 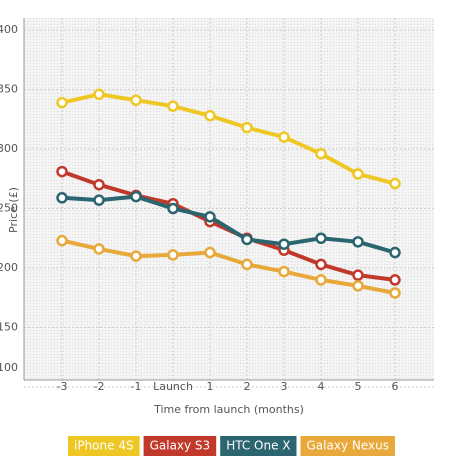 What do you see at coordinates (284, 386) in the screenshot?
I see `x-tick-label: 3` at bounding box center [284, 386].